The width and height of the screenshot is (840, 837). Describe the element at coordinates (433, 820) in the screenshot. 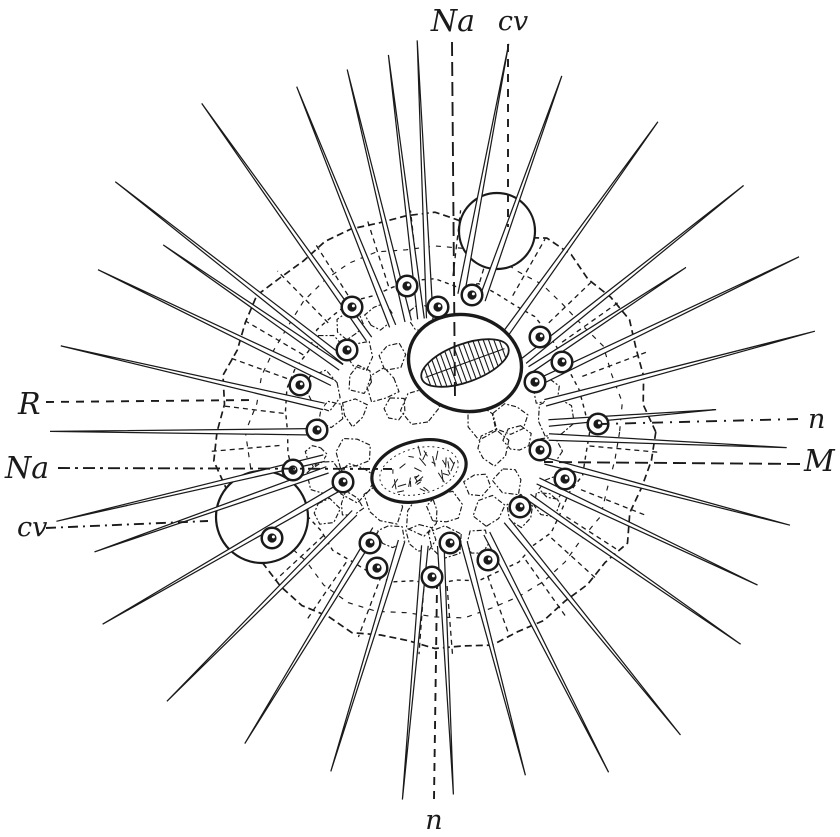

I see `label-n-bottom: n` at that location.